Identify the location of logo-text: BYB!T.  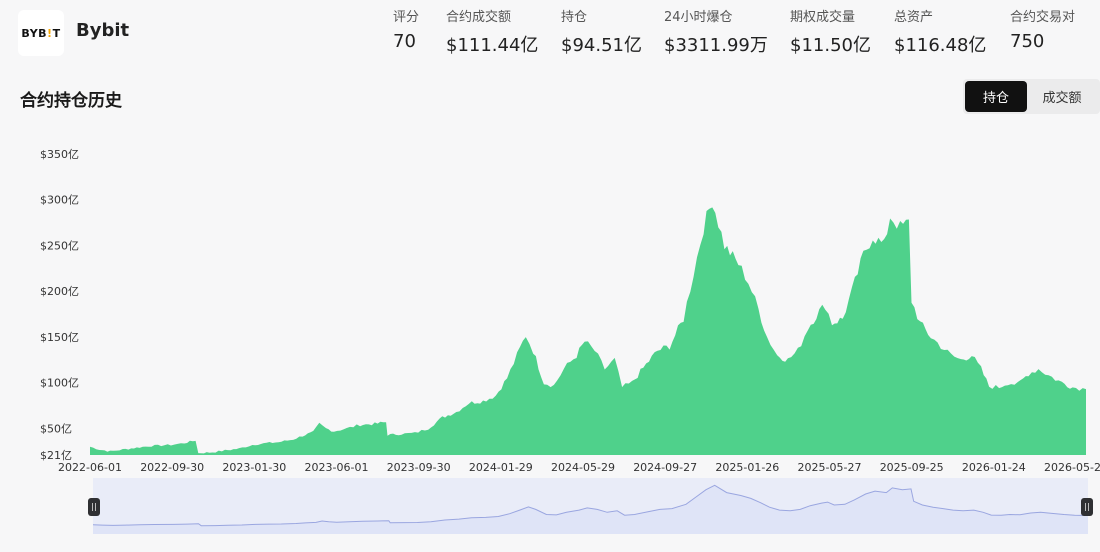
(41, 33).